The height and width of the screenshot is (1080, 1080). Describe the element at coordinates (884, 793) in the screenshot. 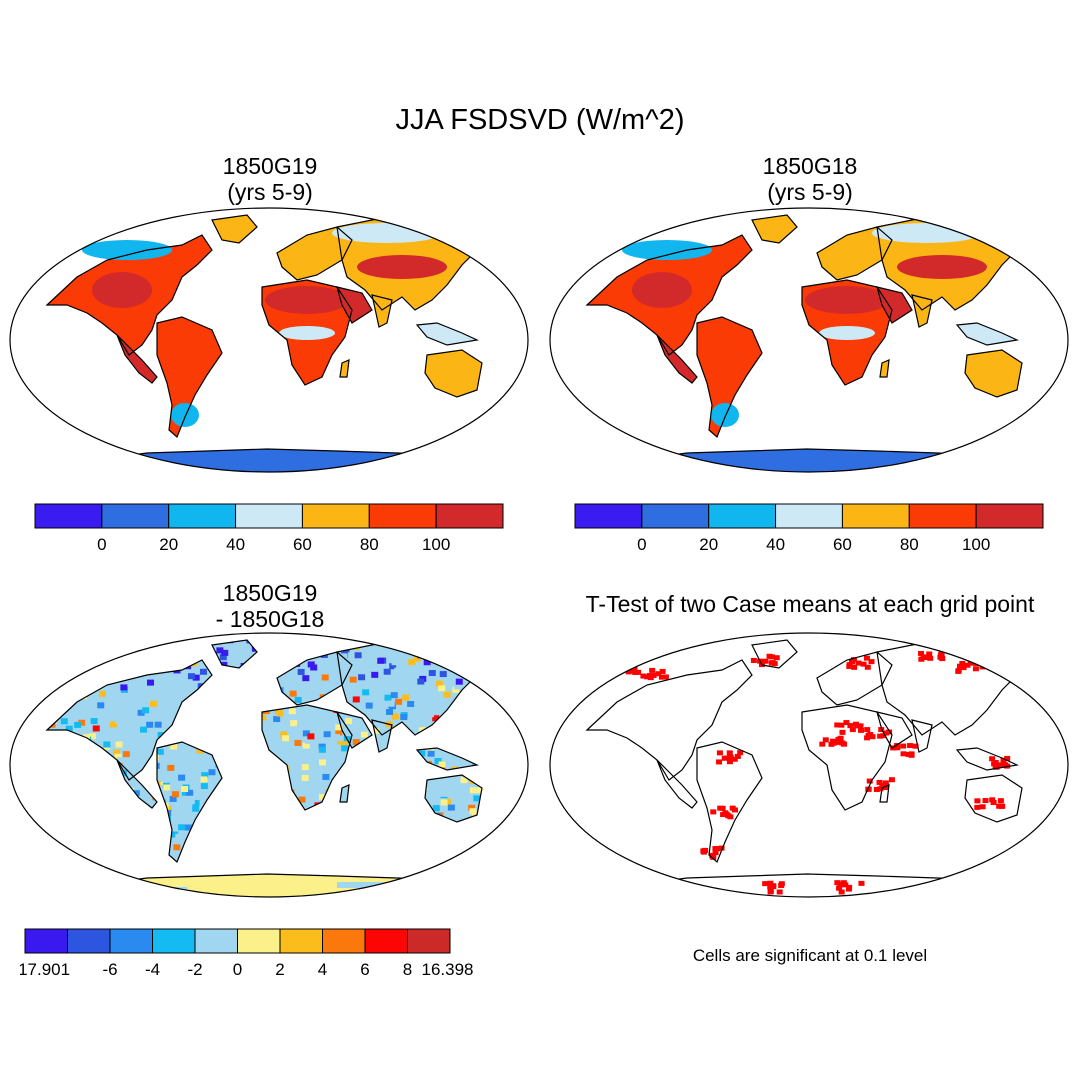

I see `coastline-madagascar` at that location.